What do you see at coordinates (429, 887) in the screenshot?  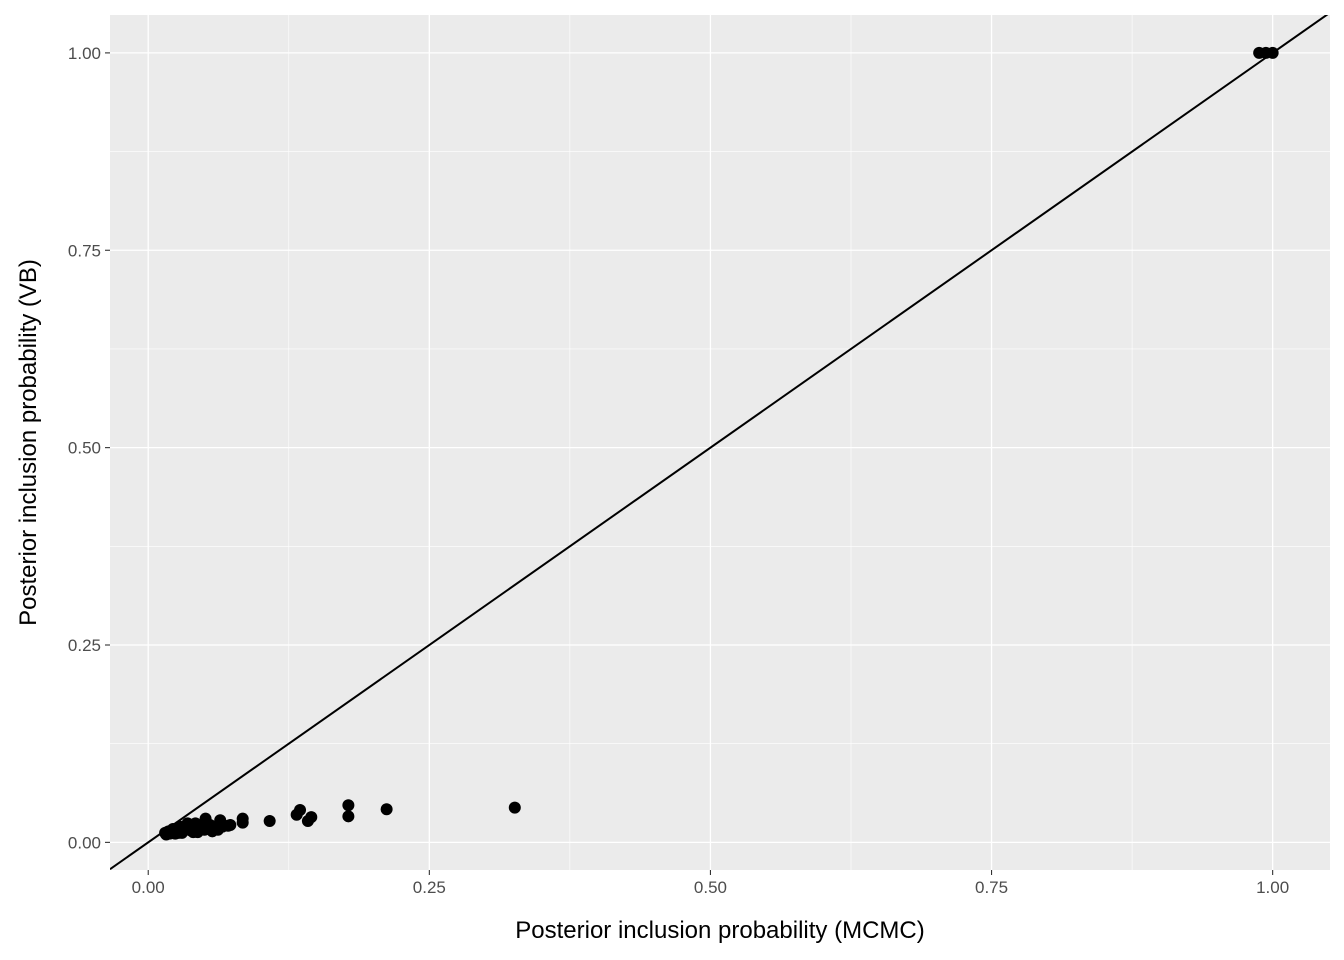 I see `x-tick-label: 0.25` at bounding box center [429, 887].